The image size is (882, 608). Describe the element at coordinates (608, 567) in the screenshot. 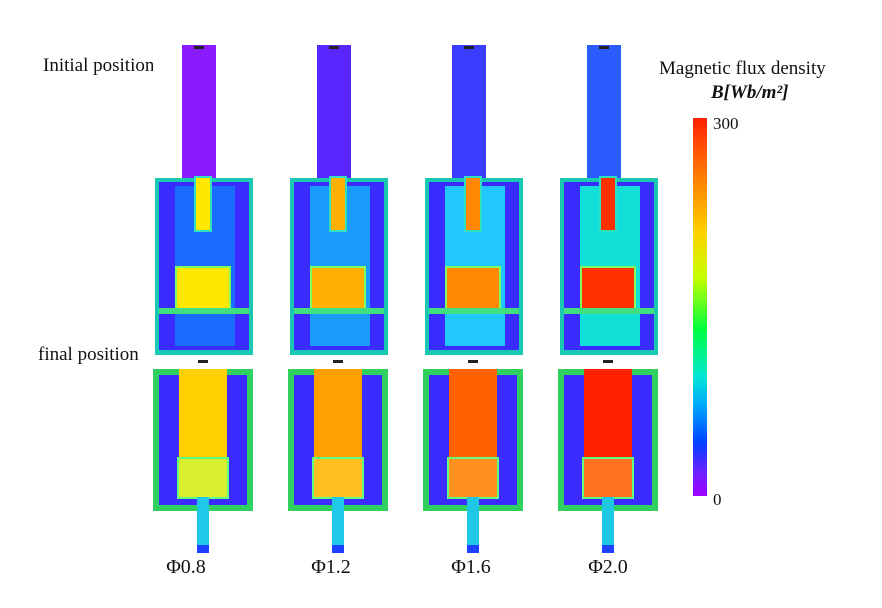

I see `diameter-label-4: Φ2.0` at that location.